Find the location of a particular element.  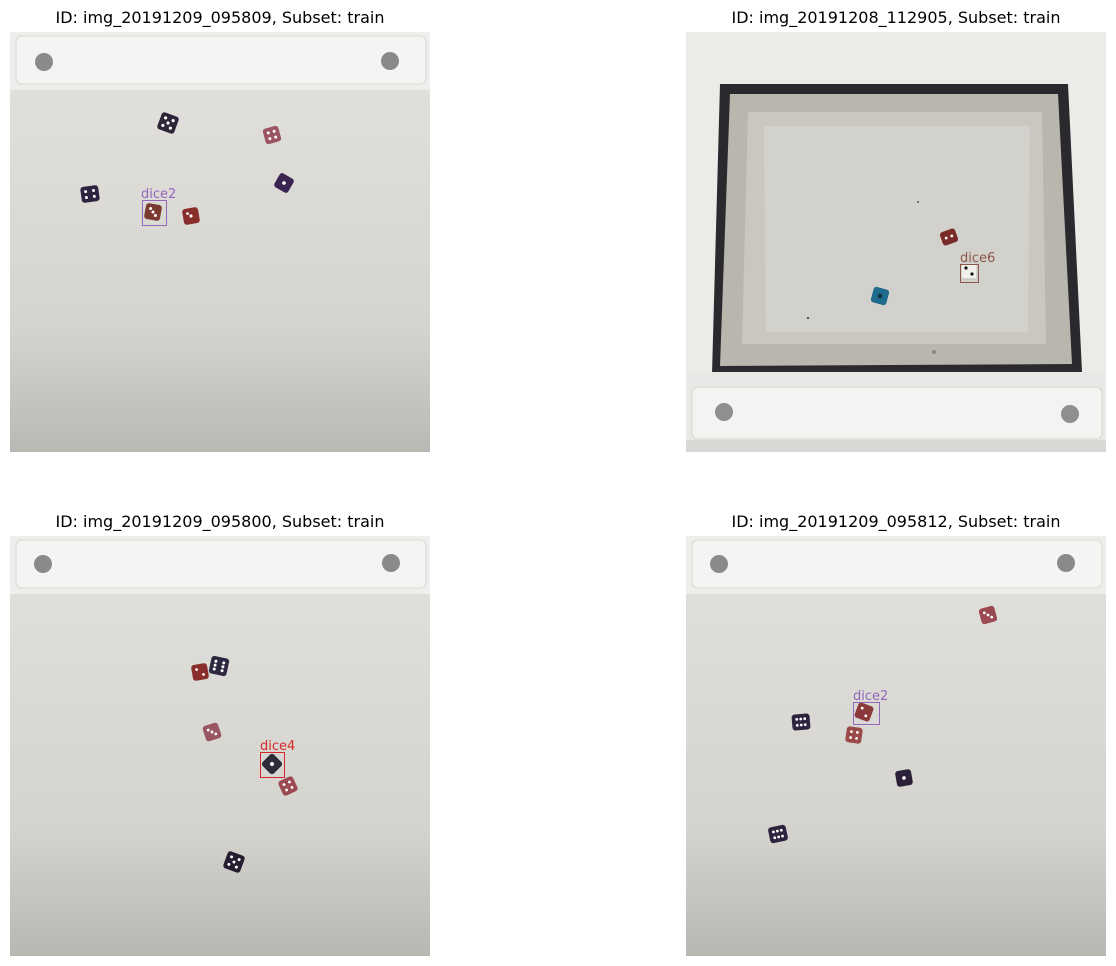

panel-title: ID: img_20191209_095800, Subset: train is located at coordinates (220, 521).